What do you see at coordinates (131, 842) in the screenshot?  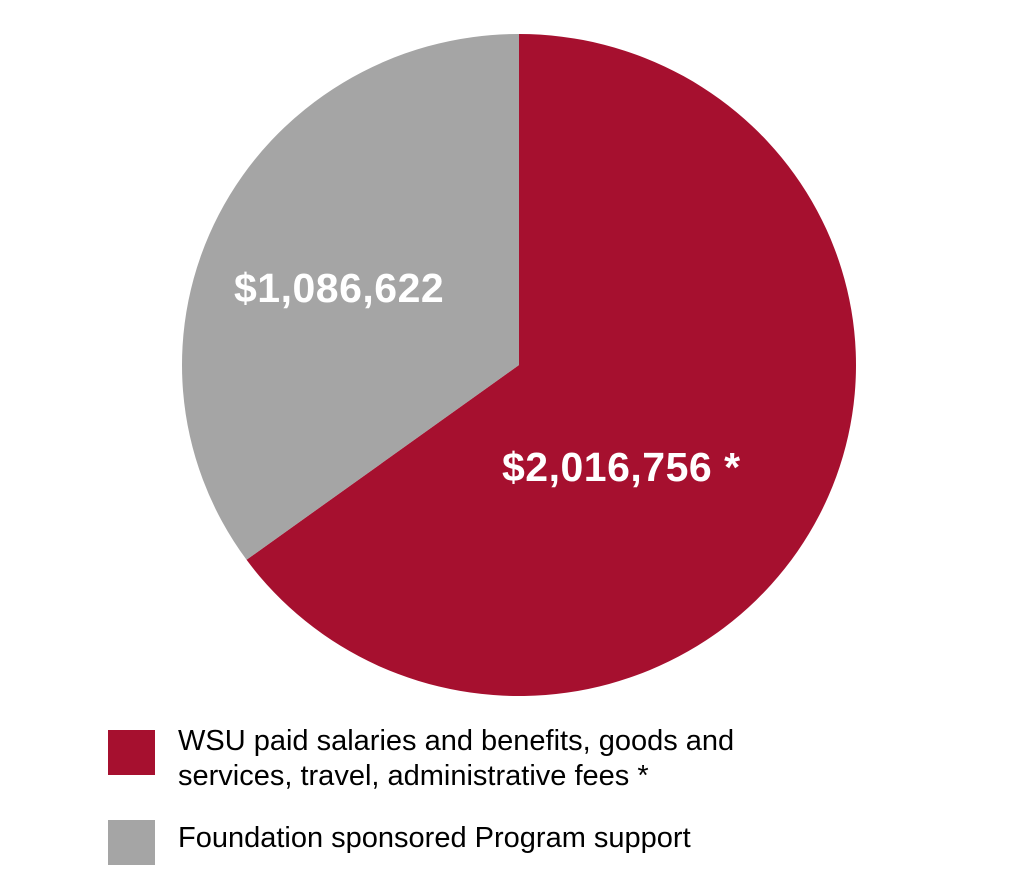 I see `legend-swatch-grey` at bounding box center [131, 842].